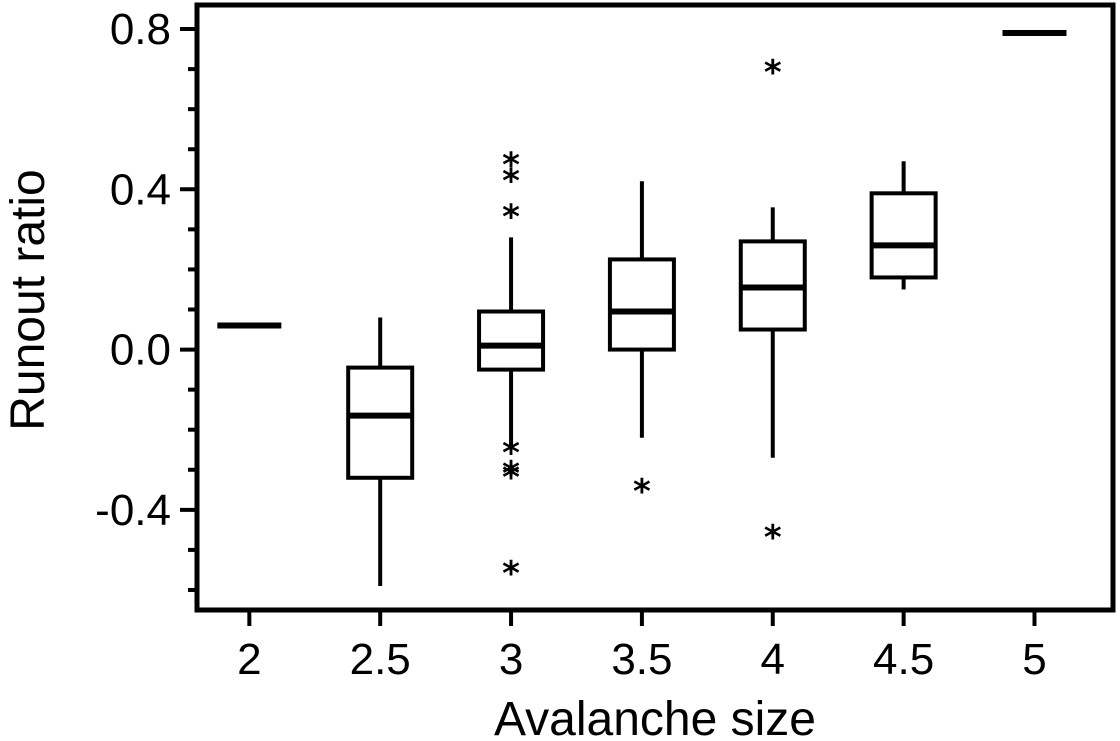  Describe the element at coordinates (133, 510) in the screenshot. I see `y-tick-label: -0.4` at that location.